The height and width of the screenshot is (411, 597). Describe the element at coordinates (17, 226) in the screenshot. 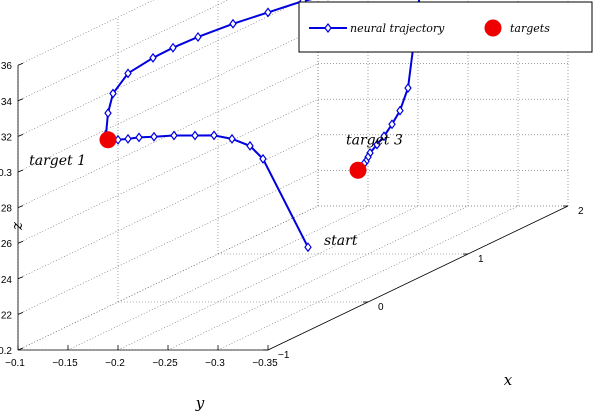

I see `z-axis-label: z` at that location.